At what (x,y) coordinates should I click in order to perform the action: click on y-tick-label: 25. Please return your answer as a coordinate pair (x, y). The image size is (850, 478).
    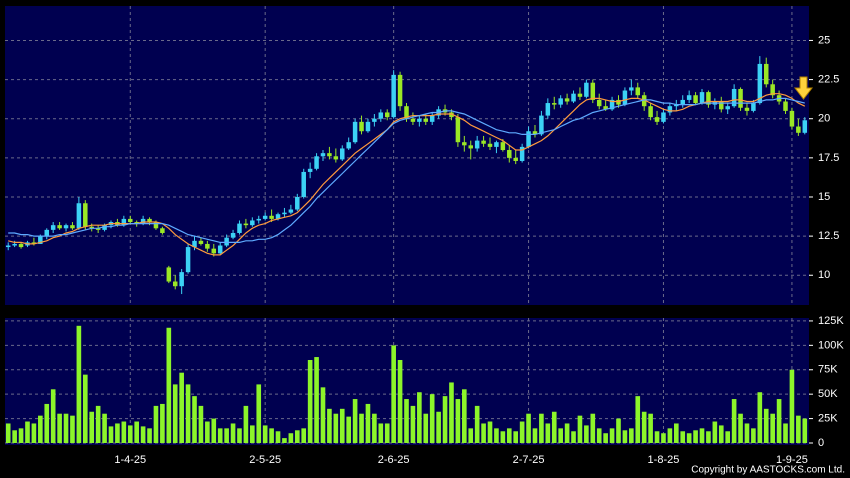
    Looking at the image, I should click on (824, 40).